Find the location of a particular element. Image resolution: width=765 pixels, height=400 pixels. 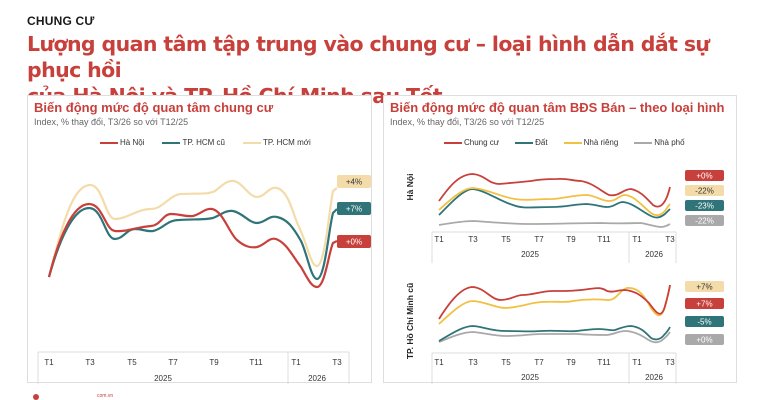

panel-hcm-old: T1 T3 T5 T7 T9 T11 T1 T3 2025 2026 is located at coordinates (554, 334).